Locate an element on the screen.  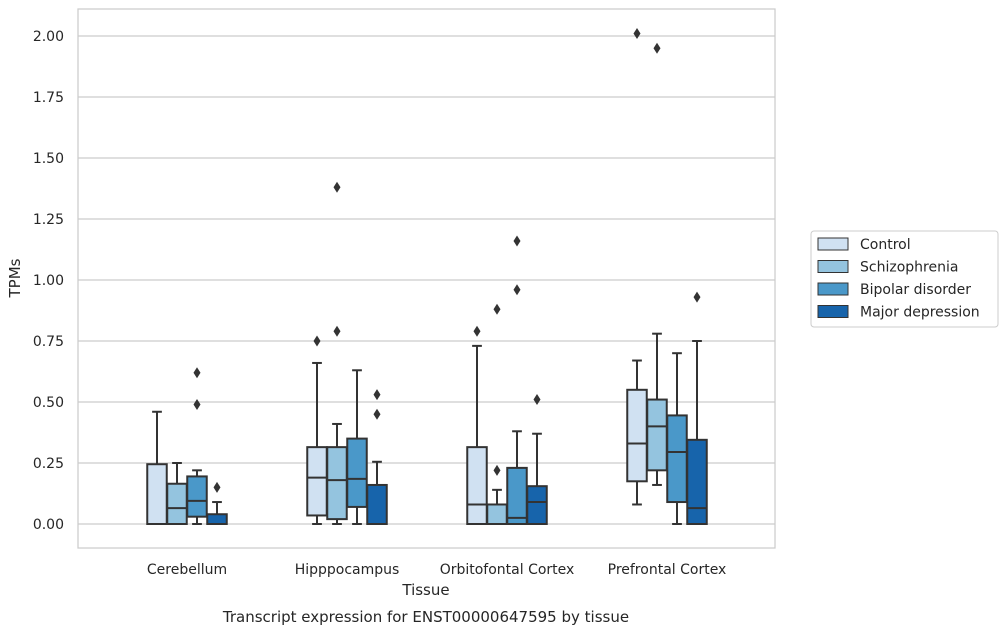
y-tick-label: 0.75 is located at coordinates (48, 342).